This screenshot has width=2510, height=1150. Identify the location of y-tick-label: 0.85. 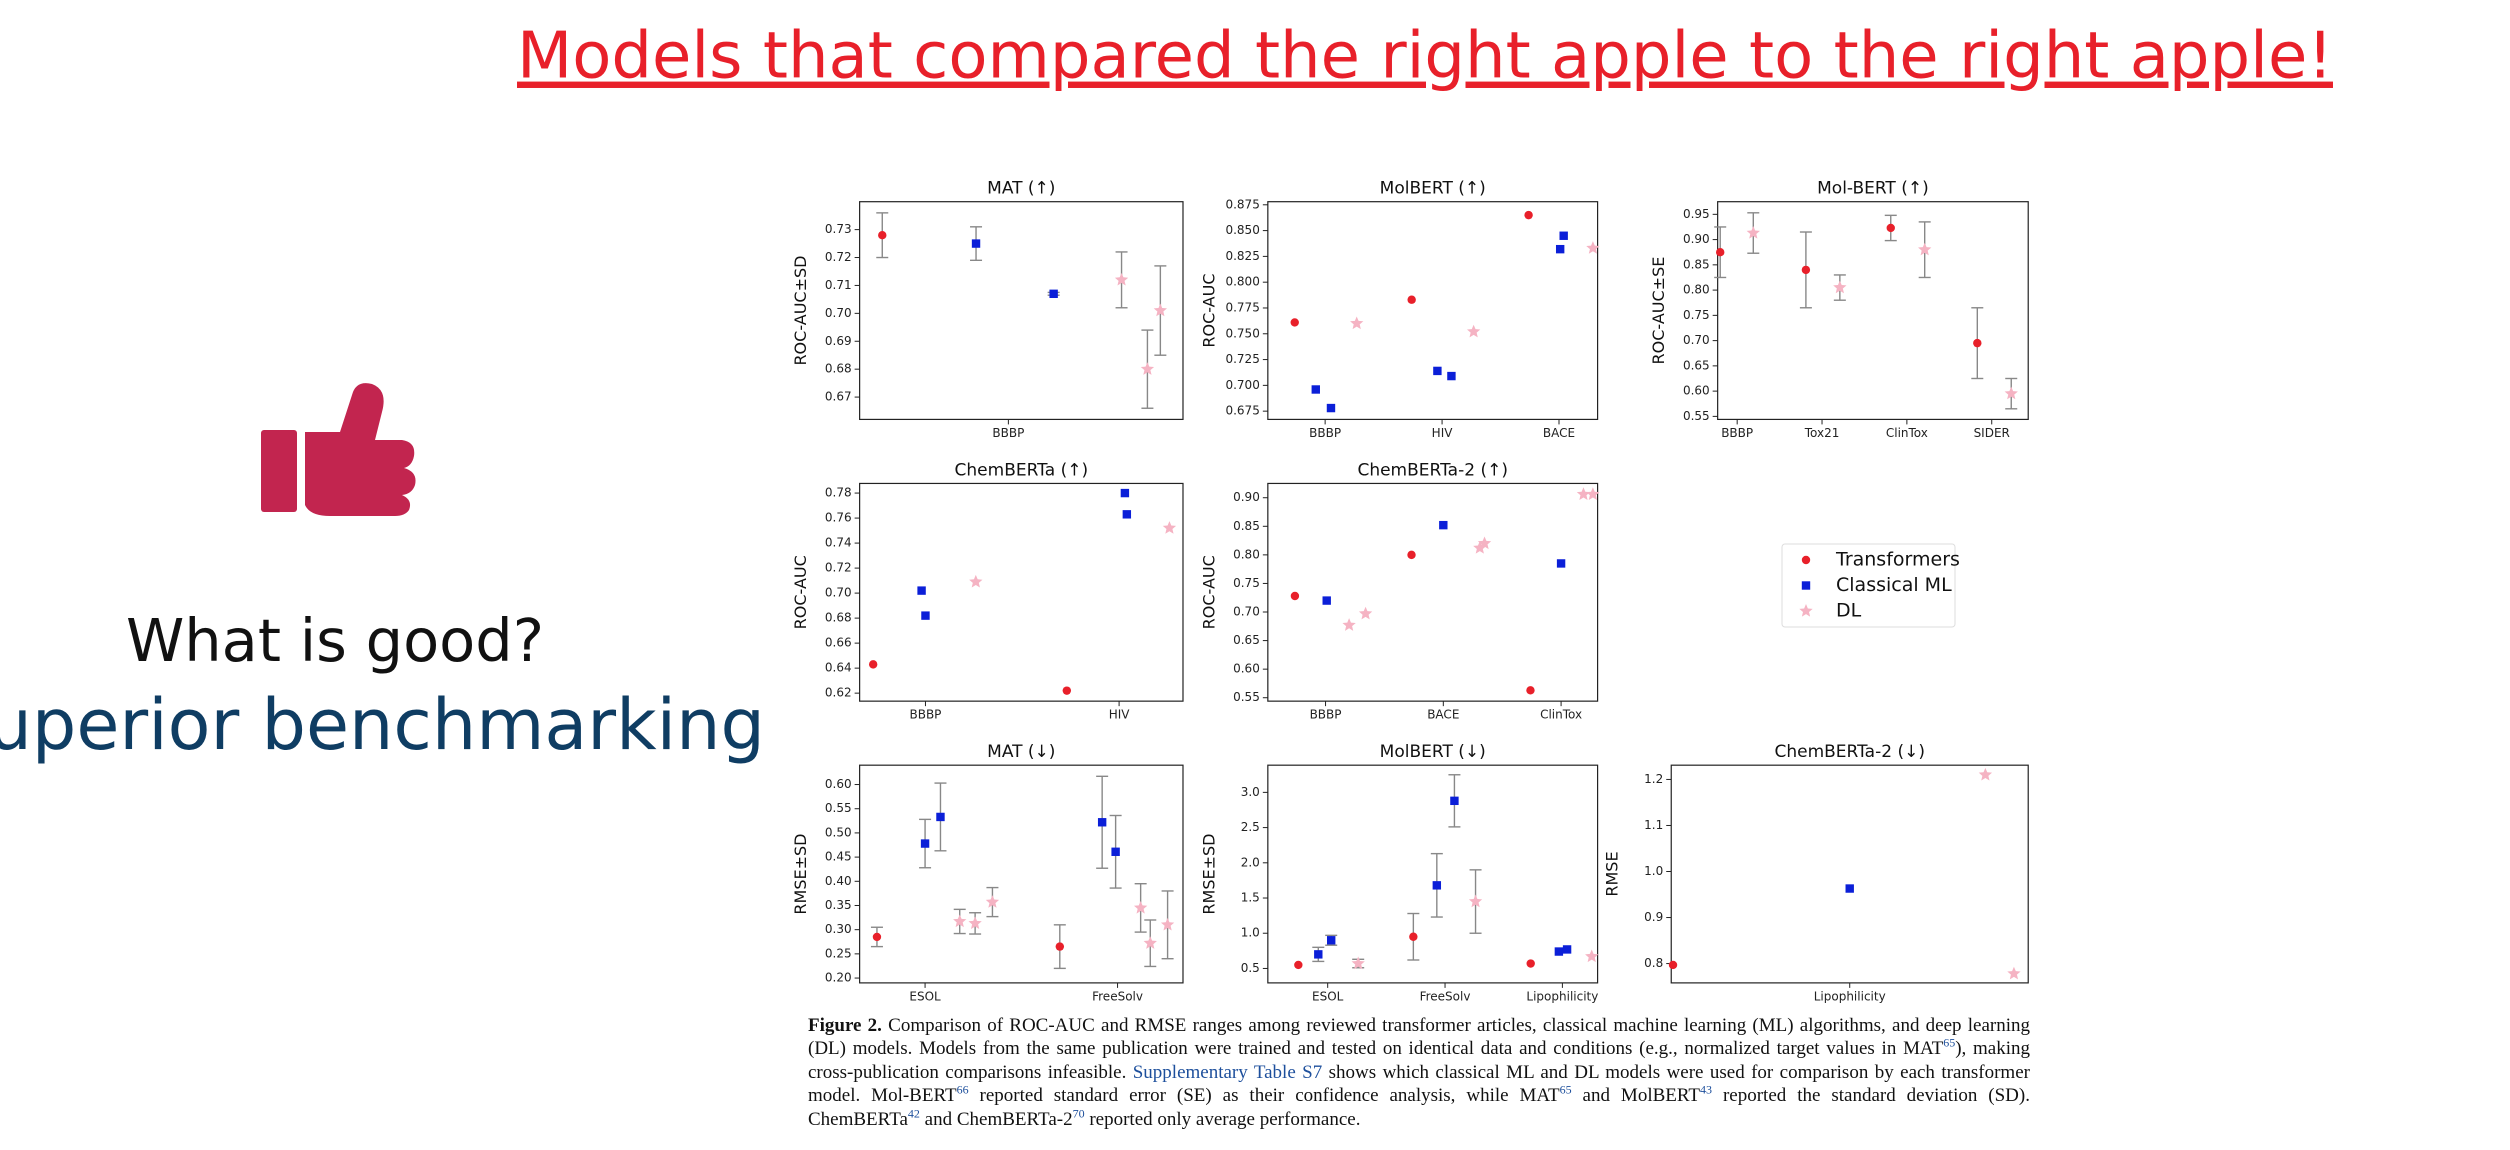
(1696, 264).